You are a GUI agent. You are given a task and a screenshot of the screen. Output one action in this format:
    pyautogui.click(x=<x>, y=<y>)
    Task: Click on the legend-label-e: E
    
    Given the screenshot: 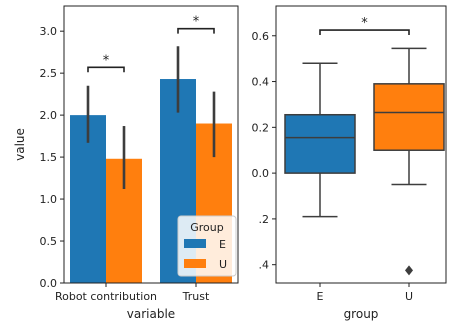 What is the action you would take?
    pyautogui.click(x=222, y=244)
    